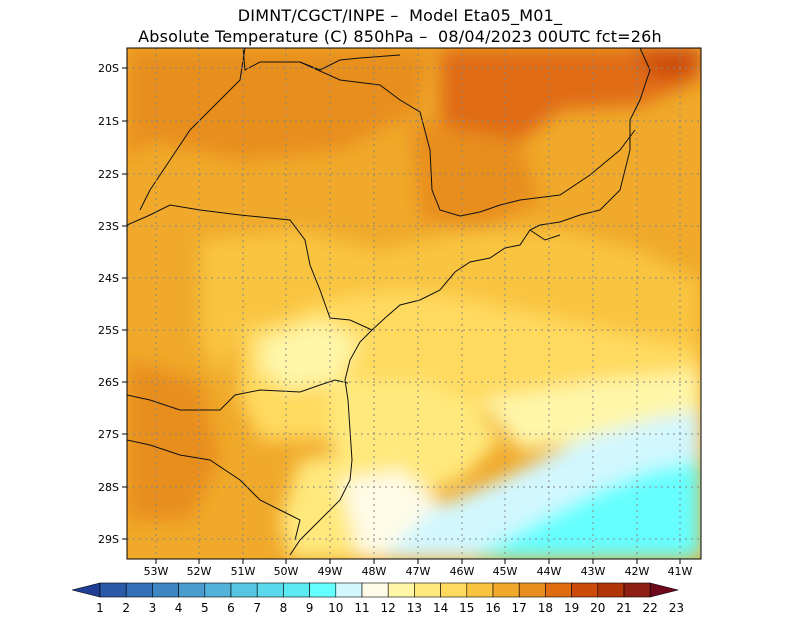 This screenshot has width=800, height=618. What do you see at coordinates (257, 608) in the screenshot?
I see `colorbar-label: 7` at bounding box center [257, 608].